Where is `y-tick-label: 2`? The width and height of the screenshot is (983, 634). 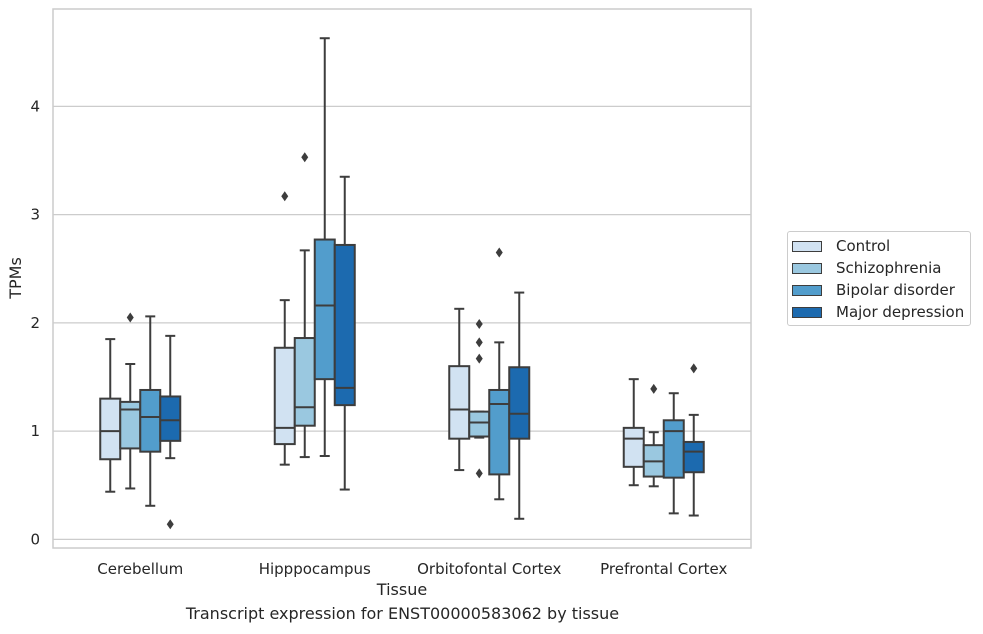 y-tick-label: 2 is located at coordinates (35, 323).